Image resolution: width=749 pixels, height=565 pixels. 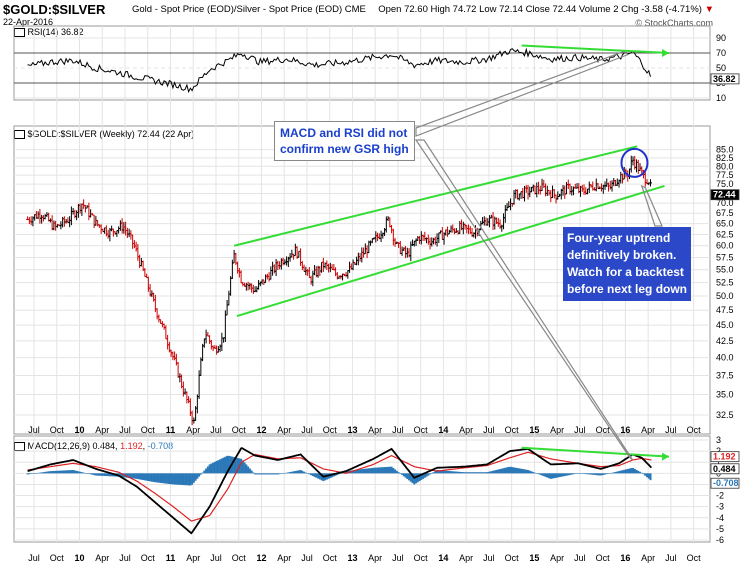 What do you see at coordinates (622, 255) in the screenshot?
I see `annotation-line: definitively broken.` at bounding box center [622, 255].